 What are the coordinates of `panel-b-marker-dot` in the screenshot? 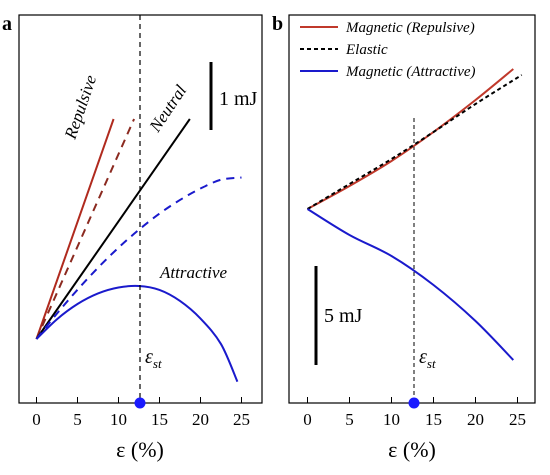 It's located at (414, 403).